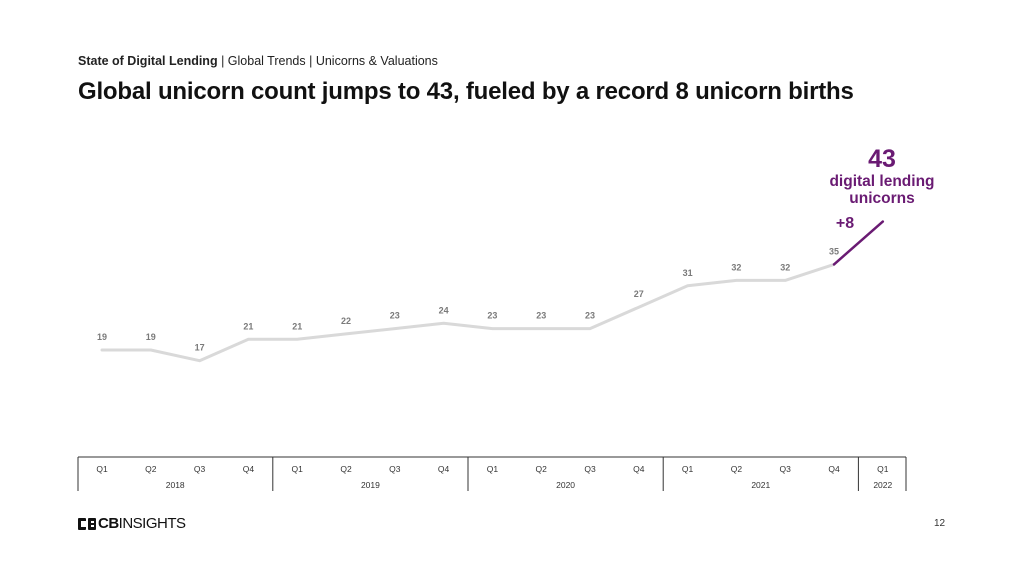 This screenshot has width=1024, height=576. Describe the element at coordinates (858, 243) in the screenshot. I see `highlight-segment` at that location.